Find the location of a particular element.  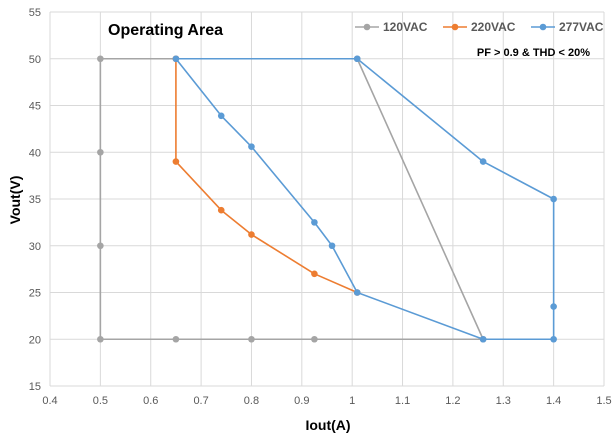

legend-label: 220VAC is located at coordinates (493, 27).